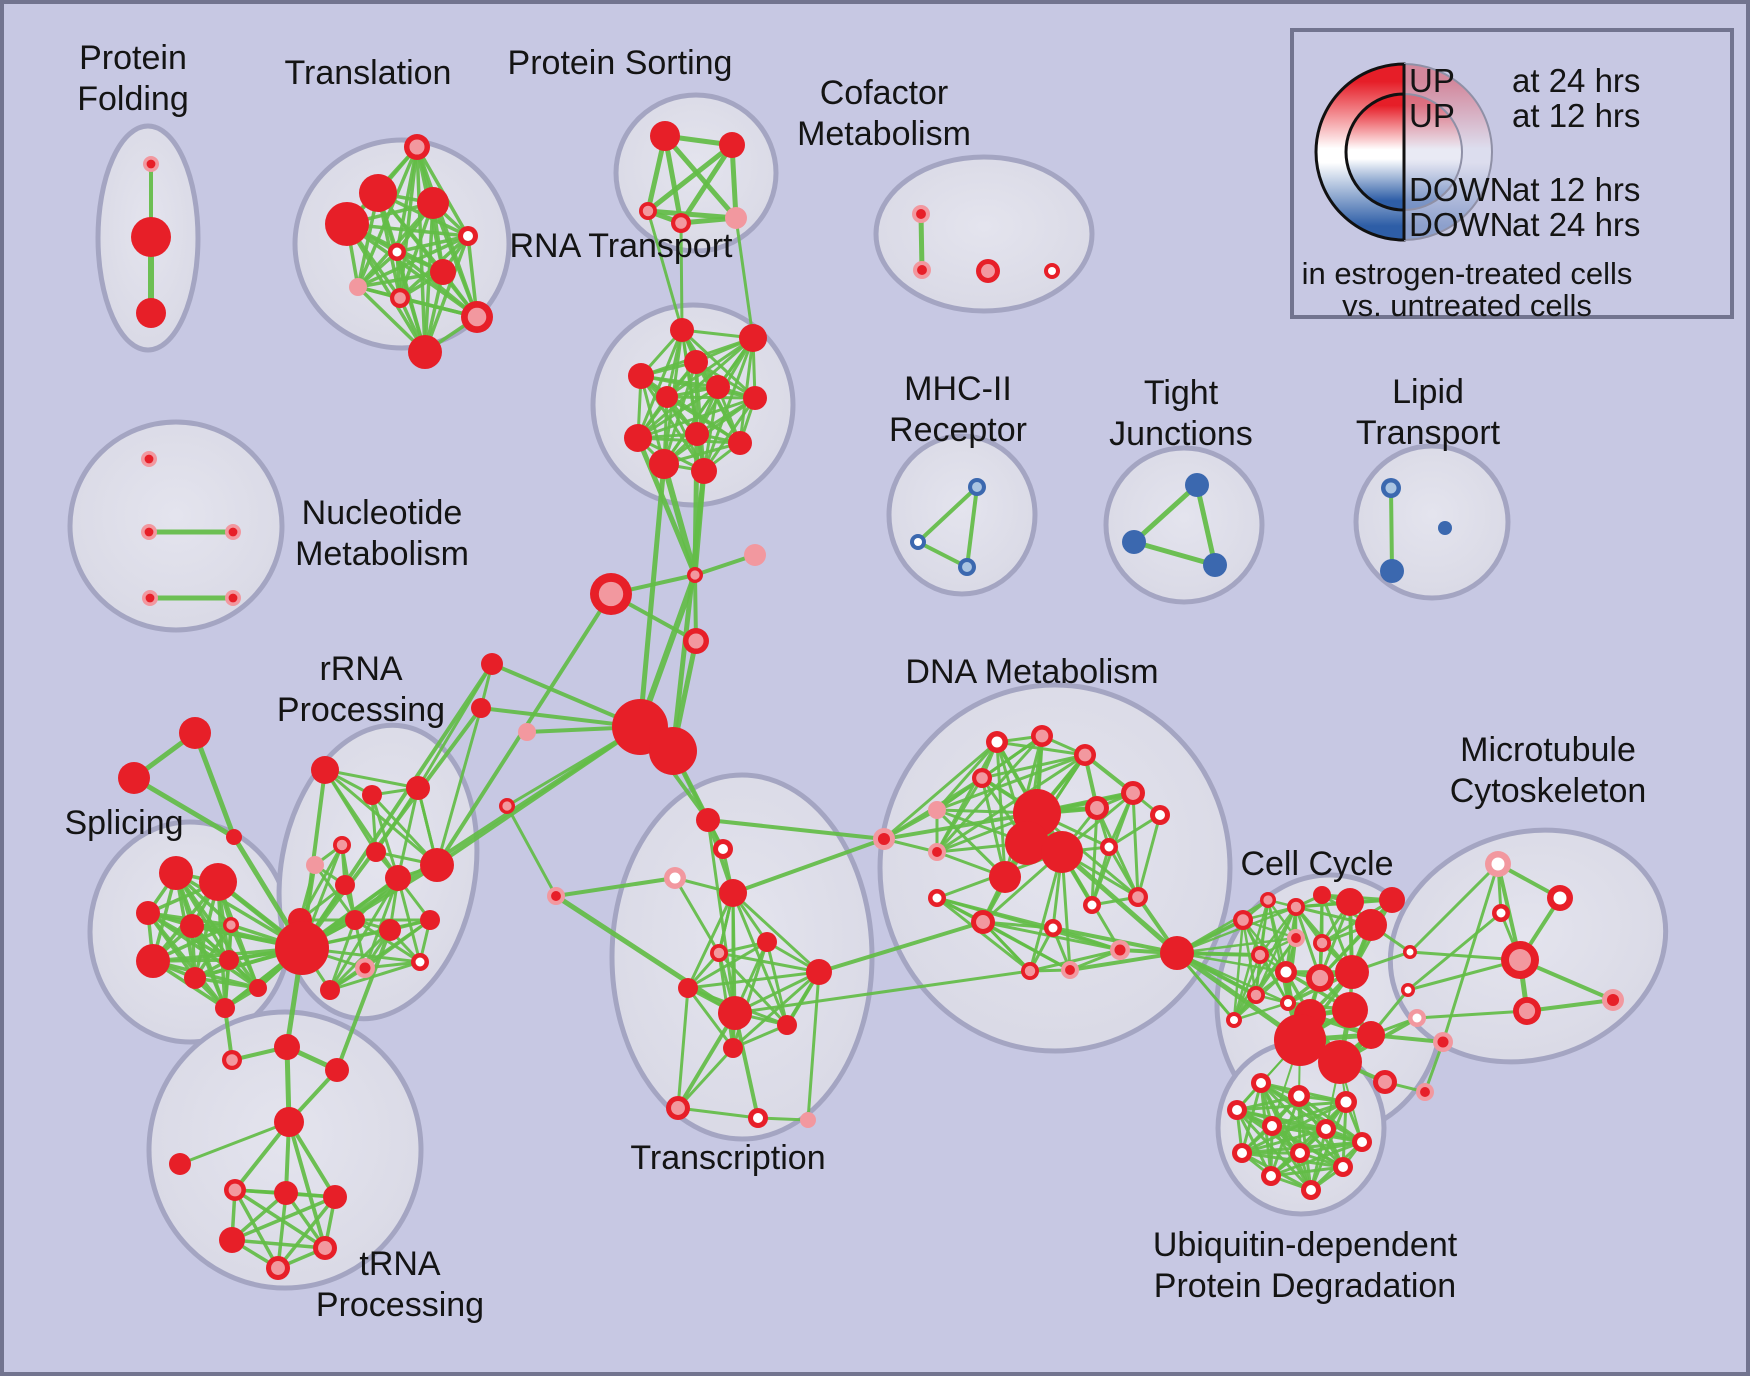 The image size is (1750, 1376). I want to click on legend-disc-inner-left, so click(1375, 152).